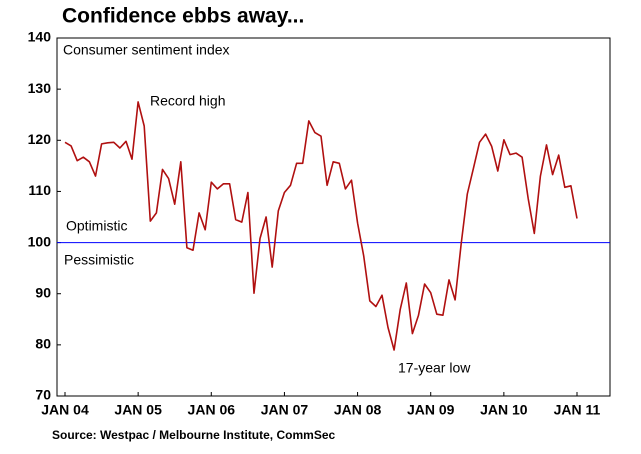 This screenshot has height=454, width=641. What do you see at coordinates (504, 410) in the screenshot?
I see `x-tick-label: JAN 10` at bounding box center [504, 410].